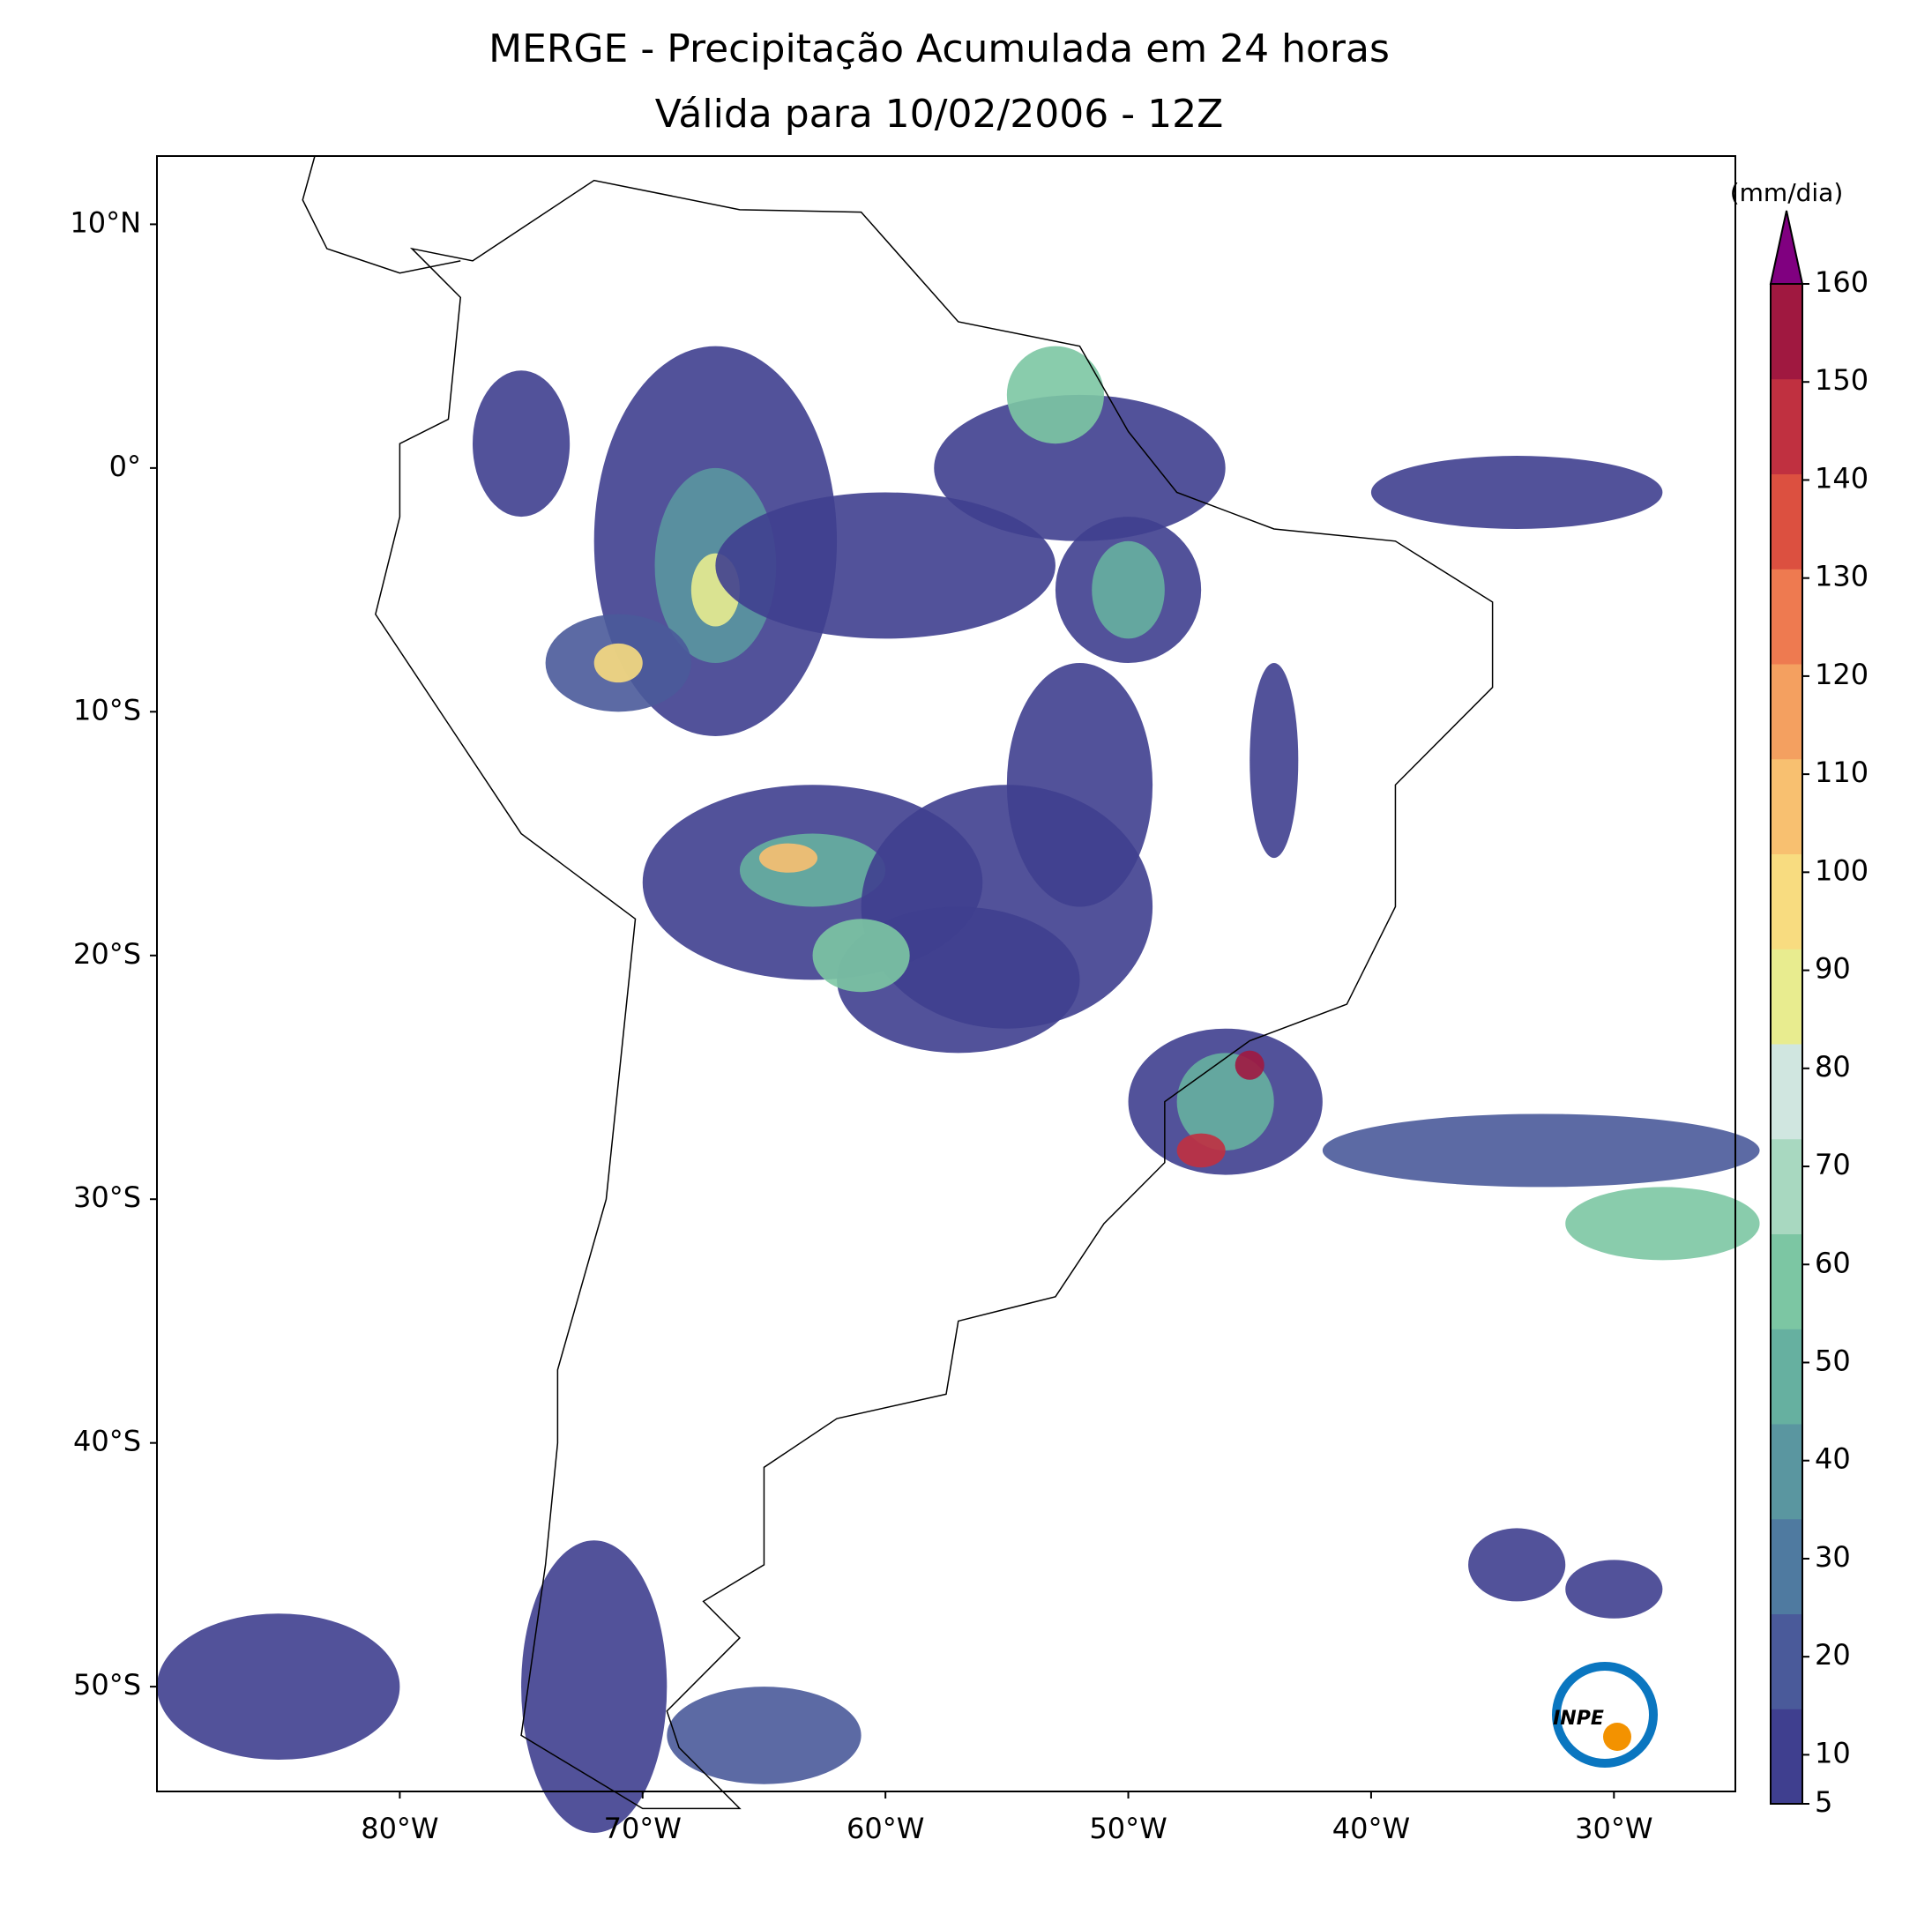  Describe the element at coordinates (1833, 1557) in the screenshot. I see `colorbar-tick-label: 30` at that location.